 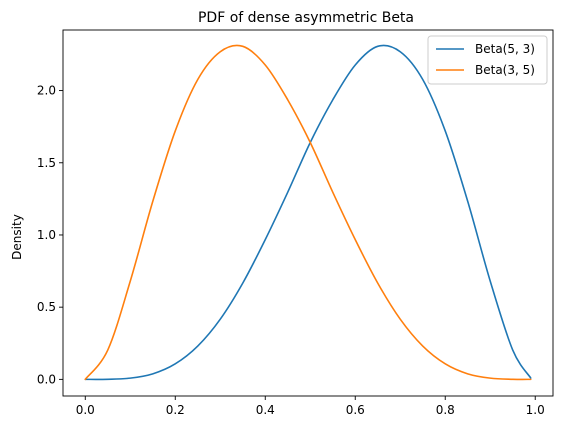 What do you see at coordinates (46, 307) in the screenshot?
I see `y-tick-label: 0.5` at bounding box center [46, 307].